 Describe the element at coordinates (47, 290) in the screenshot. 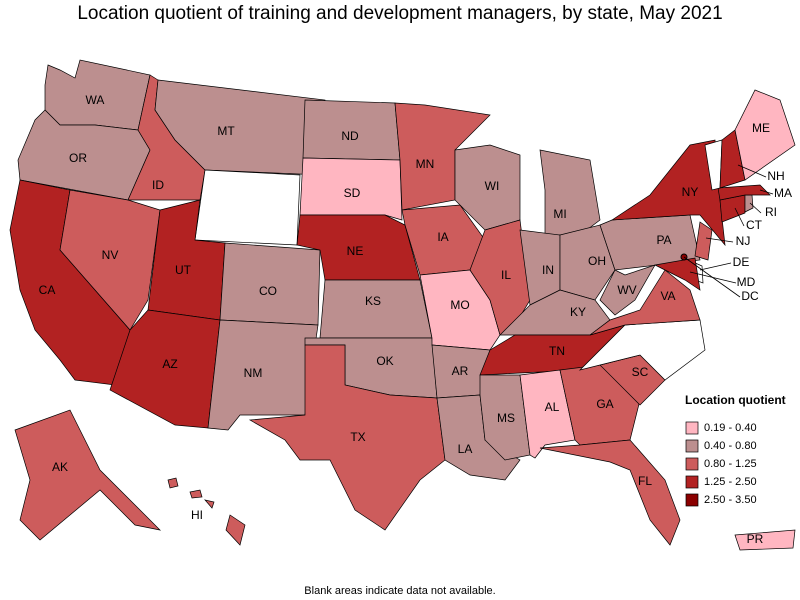

I see `state-label: CA` at that location.